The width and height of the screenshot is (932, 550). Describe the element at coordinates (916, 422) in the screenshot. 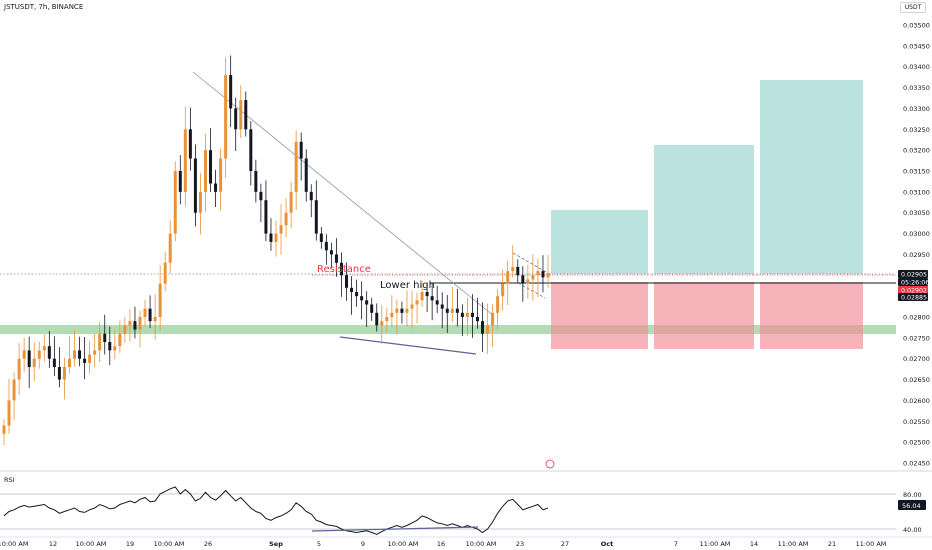

I see `price-tick-label: 0.02550` at that location.